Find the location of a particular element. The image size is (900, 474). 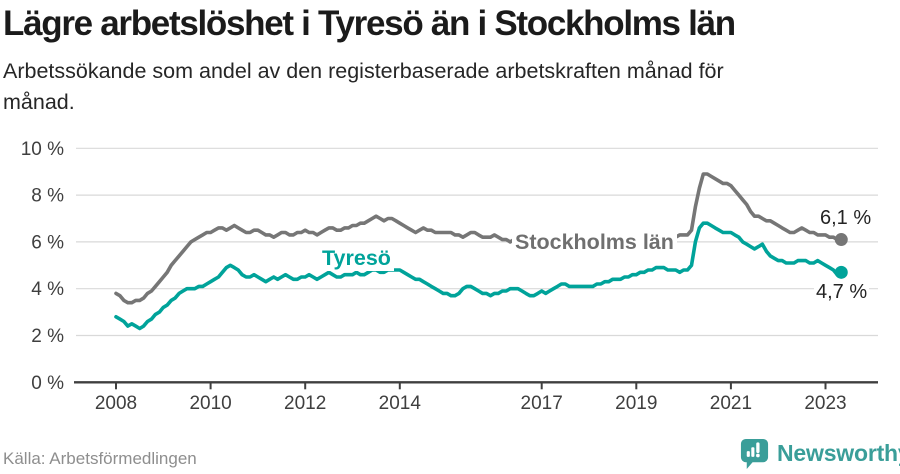

y-tick-label: 4 % is located at coordinates (47, 289).